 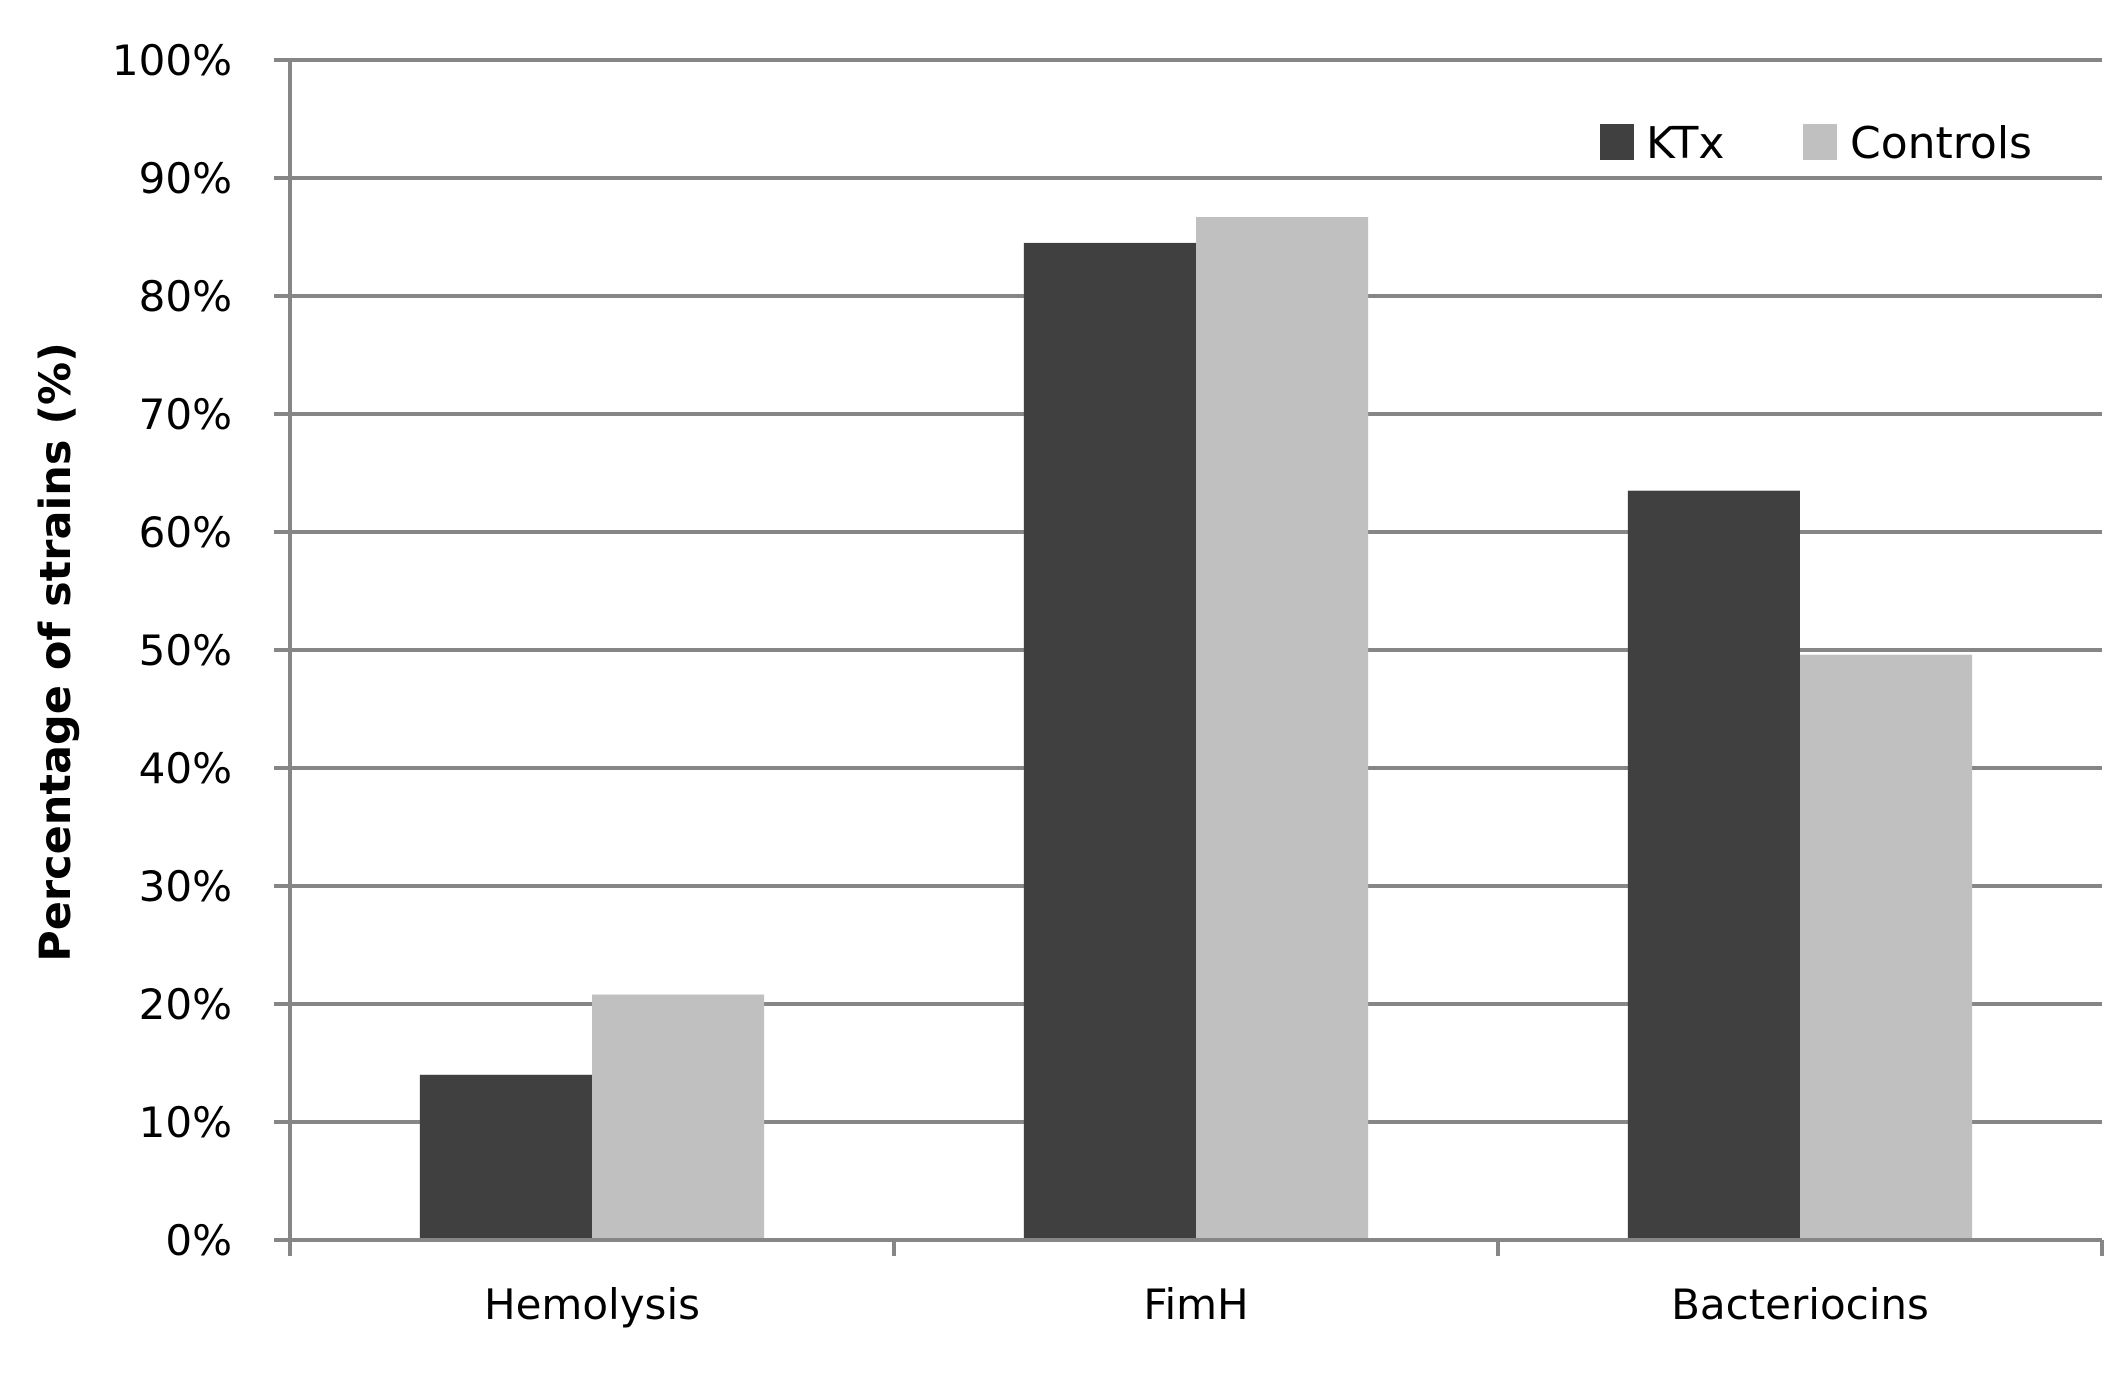 What do you see at coordinates (1713, 865) in the screenshot?
I see `bar-ktx-bacteriocins` at bounding box center [1713, 865].